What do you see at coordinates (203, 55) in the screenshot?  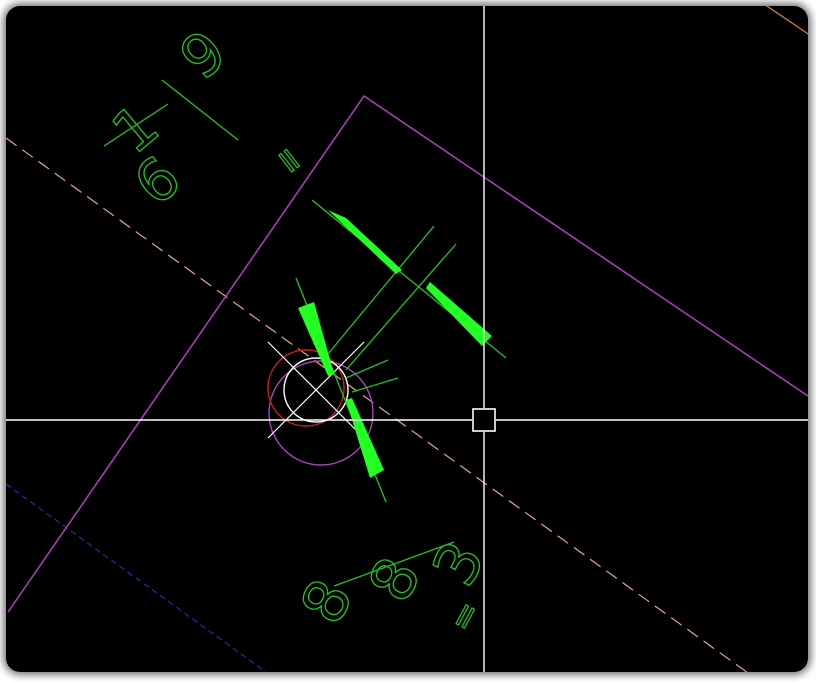 I see `dim-top-numerator: 9` at bounding box center [203, 55].